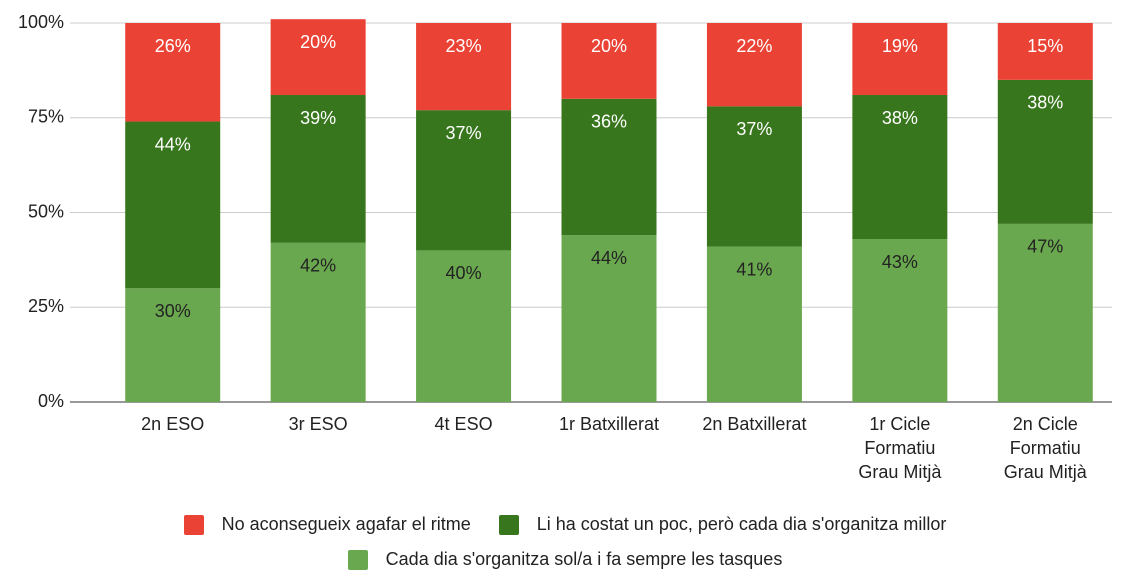  Describe the element at coordinates (318, 266) in the screenshot. I see `value-label: 42%` at that location.